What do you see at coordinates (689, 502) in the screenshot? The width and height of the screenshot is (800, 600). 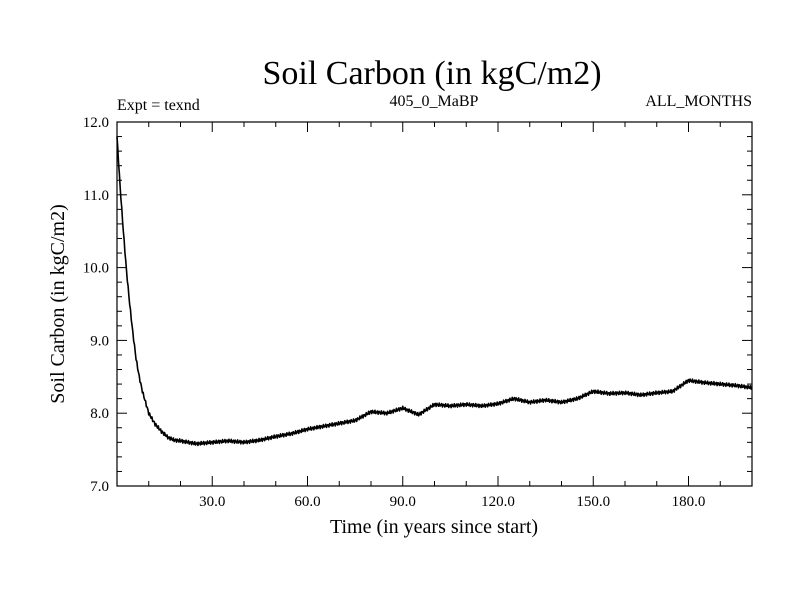 I see `x-tick-label: 180.0` at bounding box center [689, 502].